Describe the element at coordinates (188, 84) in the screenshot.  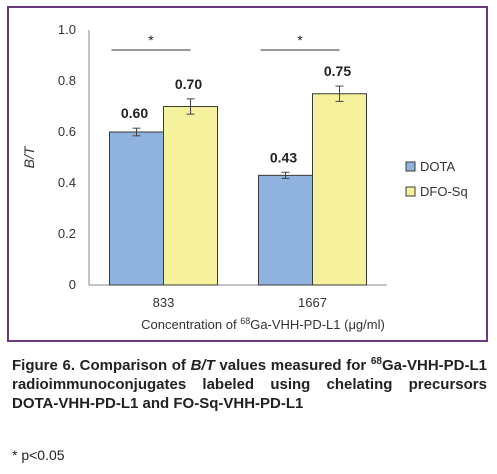
I see `data-label: 0.70` at that location.